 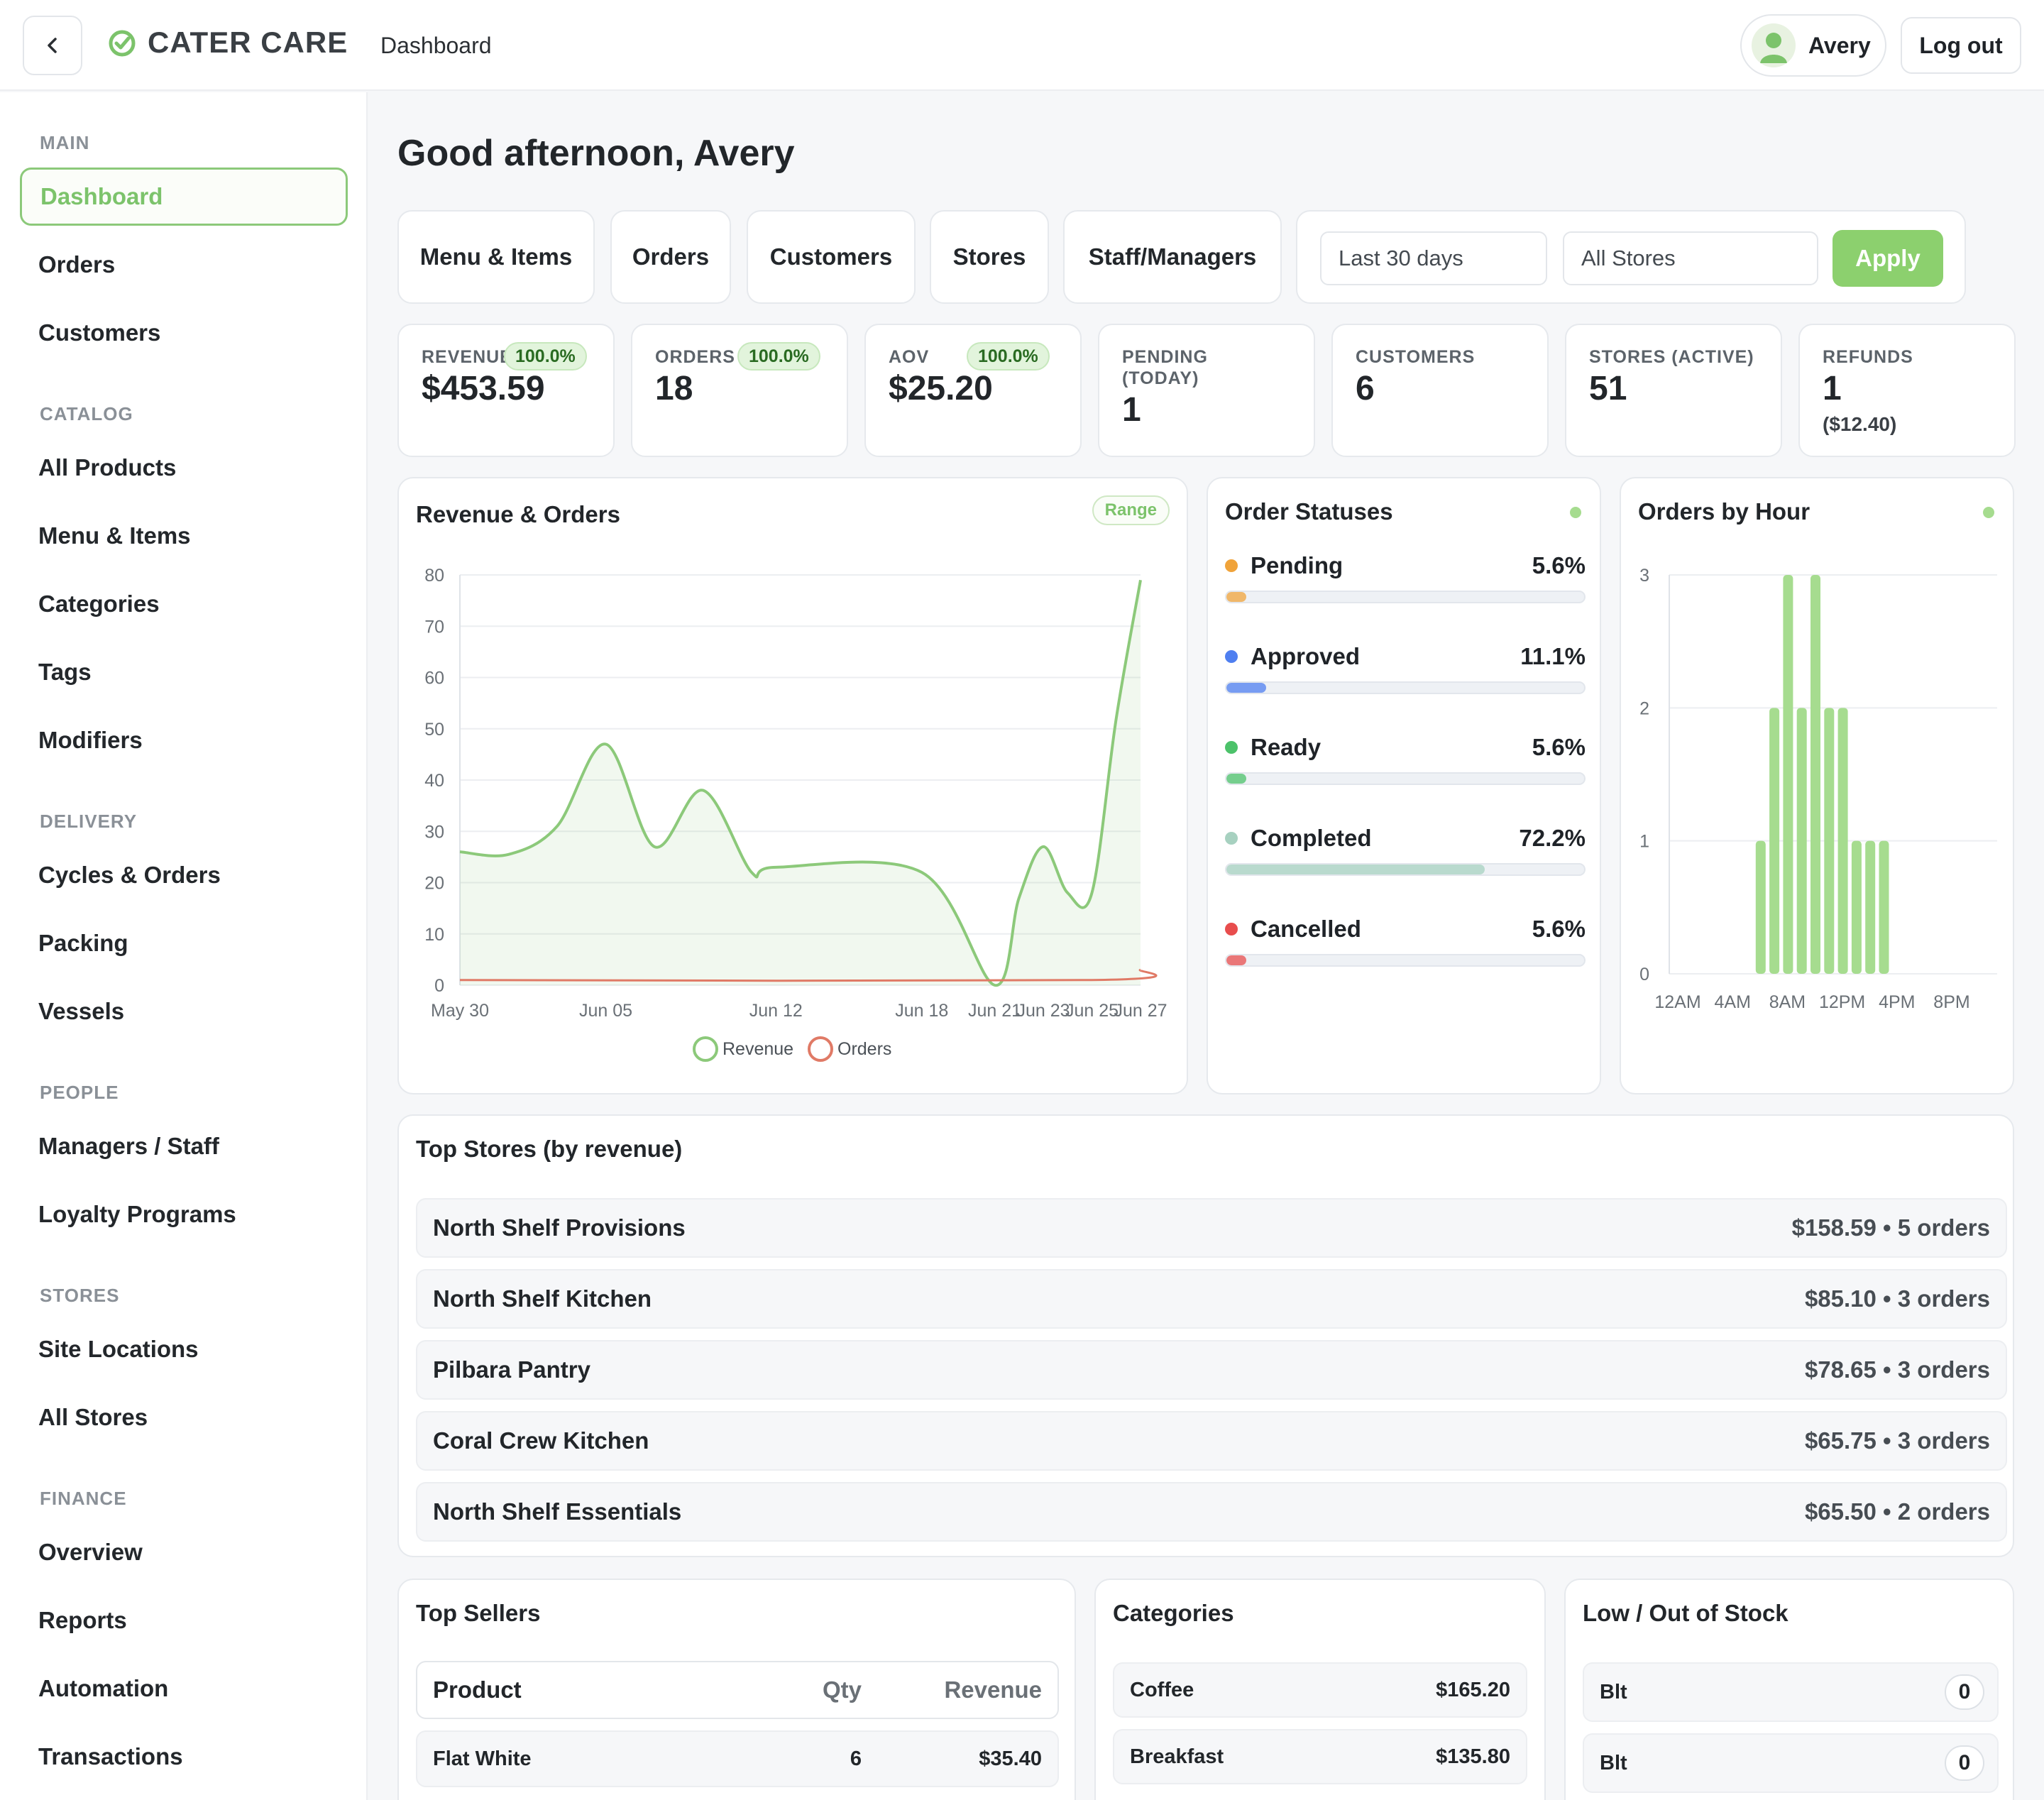 What do you see at coordinates (478, 1613) in the screenshot?
I see `card-title: Top Sellers` at bounding box center [478, 1613].